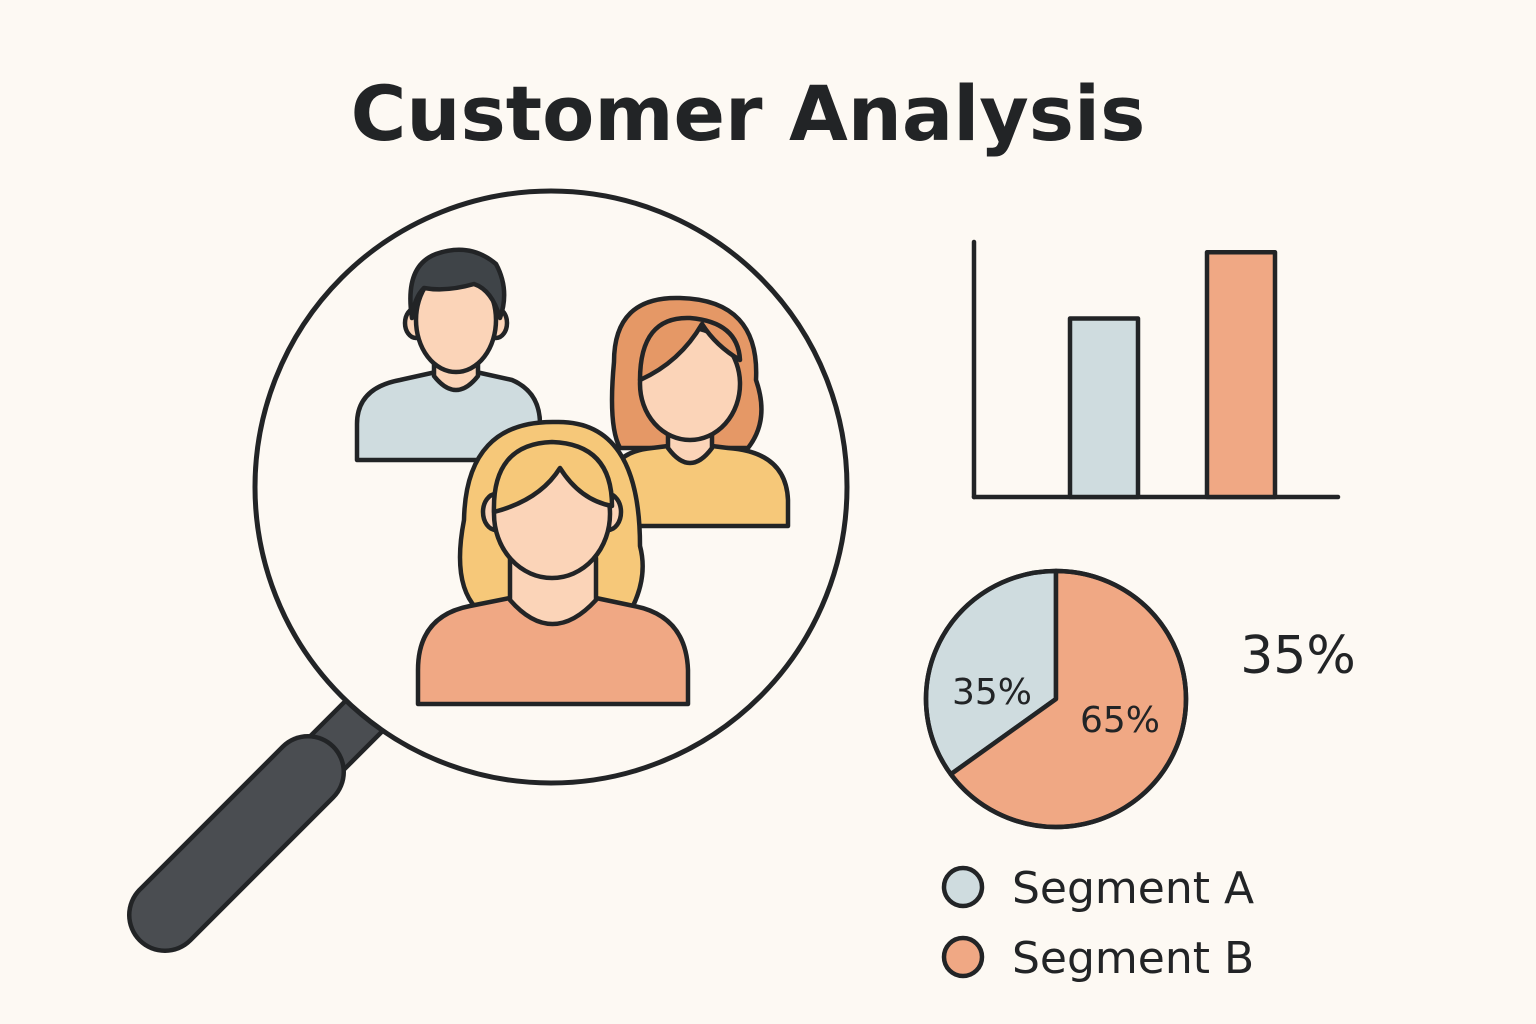 Image resolution: width=1536 pixels, height=1024 pixels. What do you see at coordinates (1156, 369) in the screenshot?
I see `bar-chart` at bounding box center [1156, 369].